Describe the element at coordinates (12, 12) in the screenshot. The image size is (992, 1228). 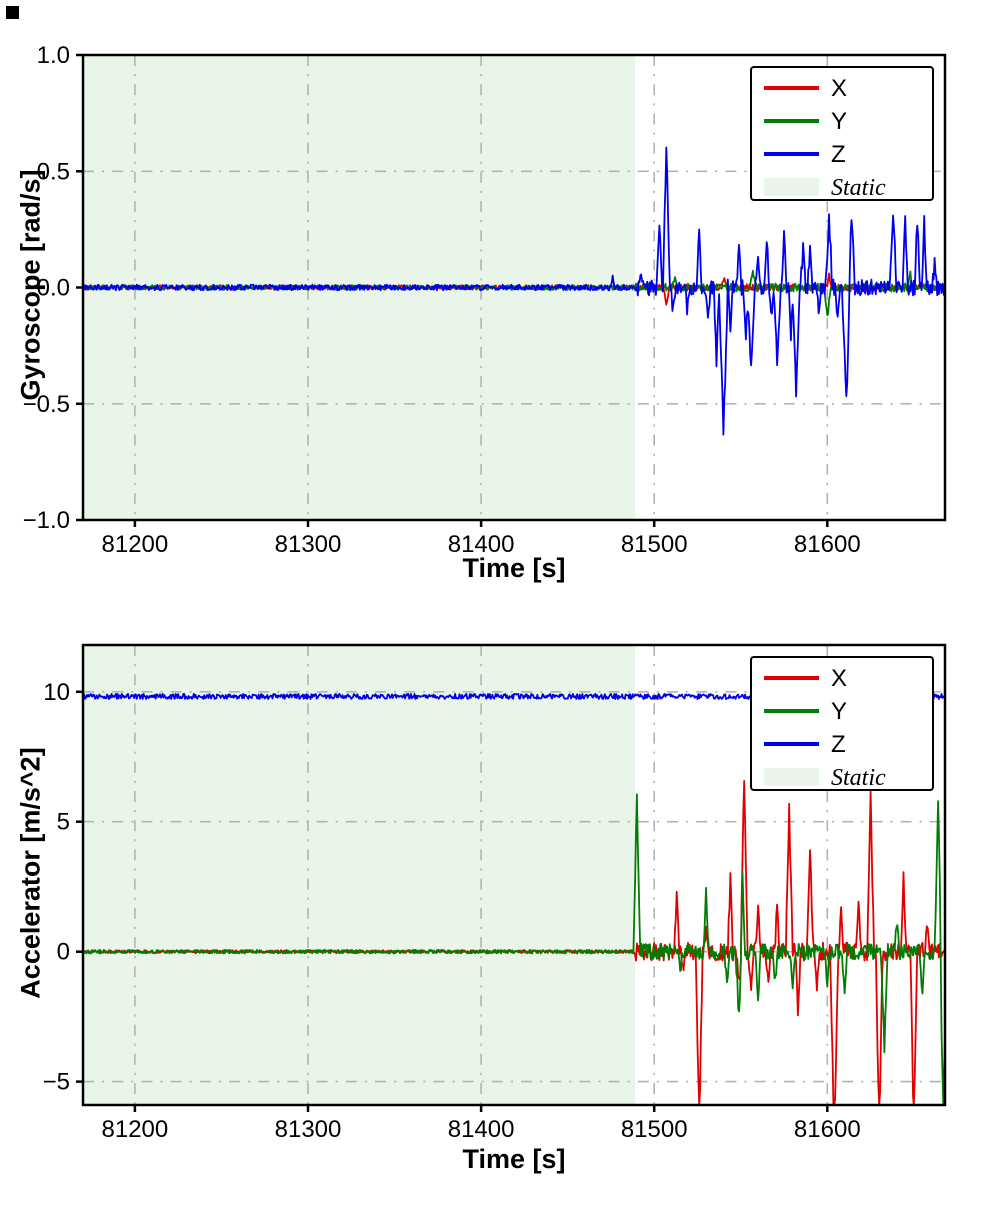
I see `corner-artifact` at that location.